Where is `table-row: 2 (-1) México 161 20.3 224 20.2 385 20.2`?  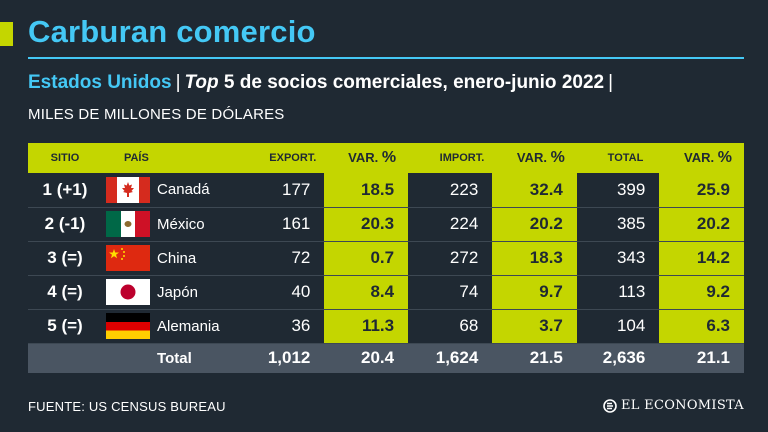 table-row: 2 (-1) México 161 20.3 224 20.2 385 20.2 is located at coordinates (386, 224).